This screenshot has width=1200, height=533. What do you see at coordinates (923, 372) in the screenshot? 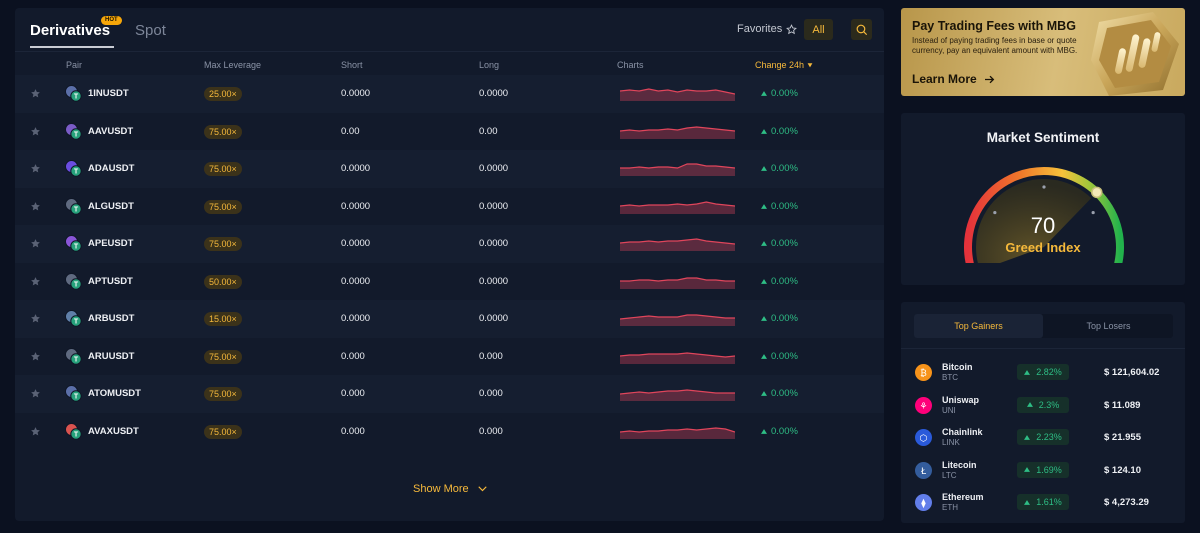
I see `btc-coin-icon: ₿` at bounding box center [923, 372].